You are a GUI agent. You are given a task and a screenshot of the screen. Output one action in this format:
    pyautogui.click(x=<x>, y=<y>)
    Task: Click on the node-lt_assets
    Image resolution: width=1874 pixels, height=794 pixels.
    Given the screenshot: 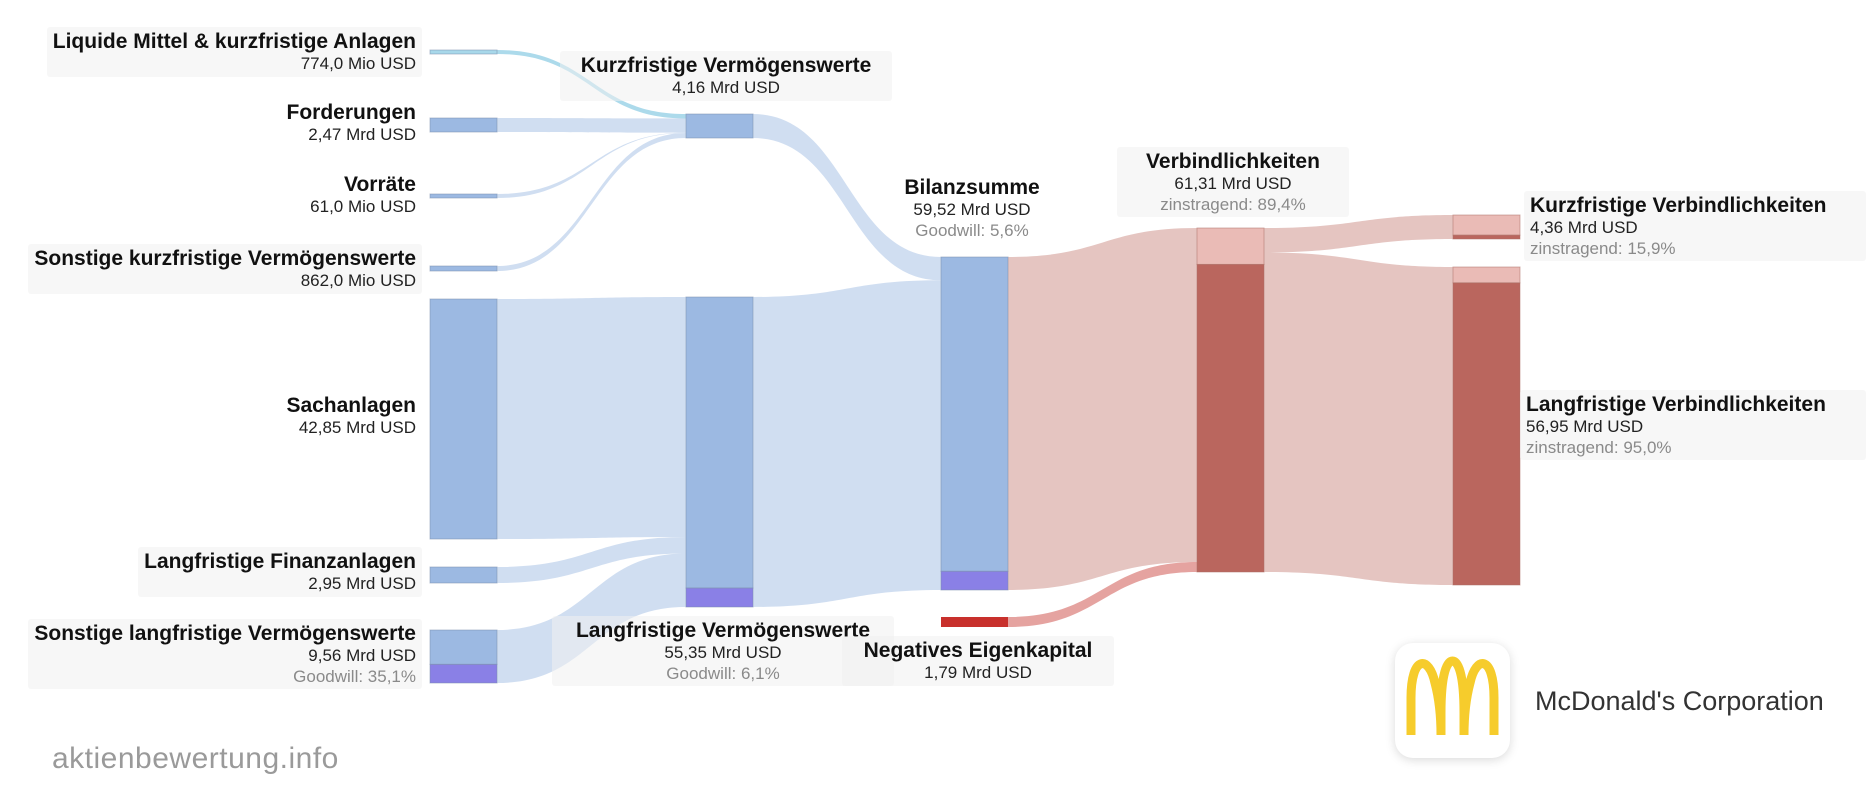 What is the action you would take?
    pyautogui.click(x=719, y=442)
    